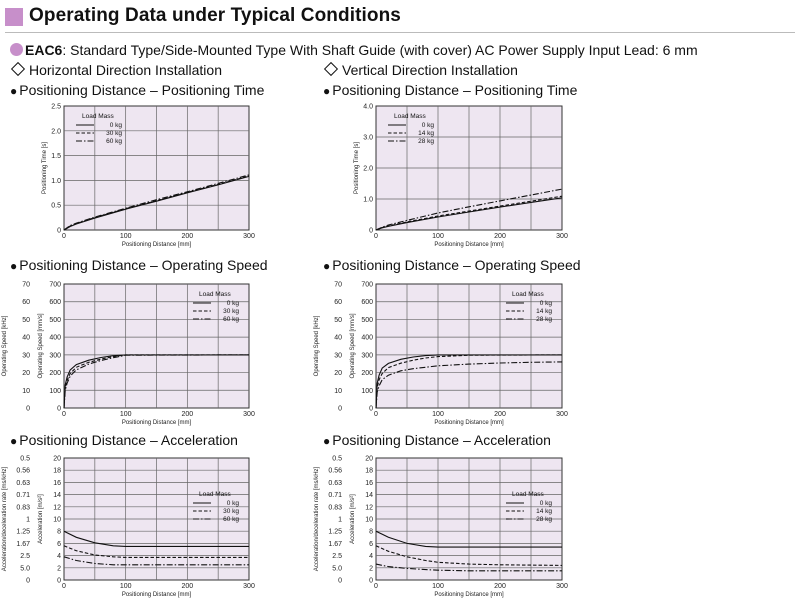  Describe the element at coordinates (156, 381) in the screenshot. I see `series-line-60-kg` at that location.